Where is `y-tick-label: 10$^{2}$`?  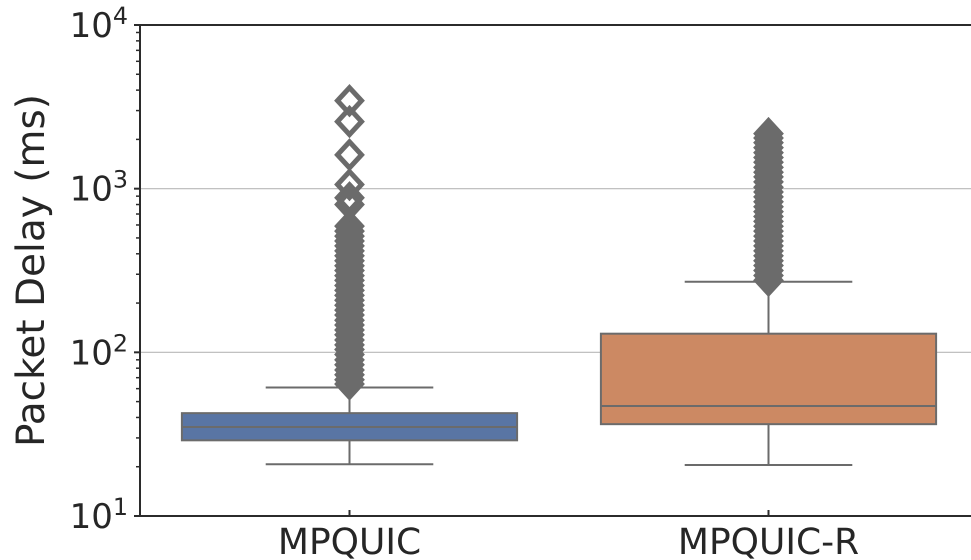
y-tick-label: 10$^{2}$ is located at coordinates (99, 351).